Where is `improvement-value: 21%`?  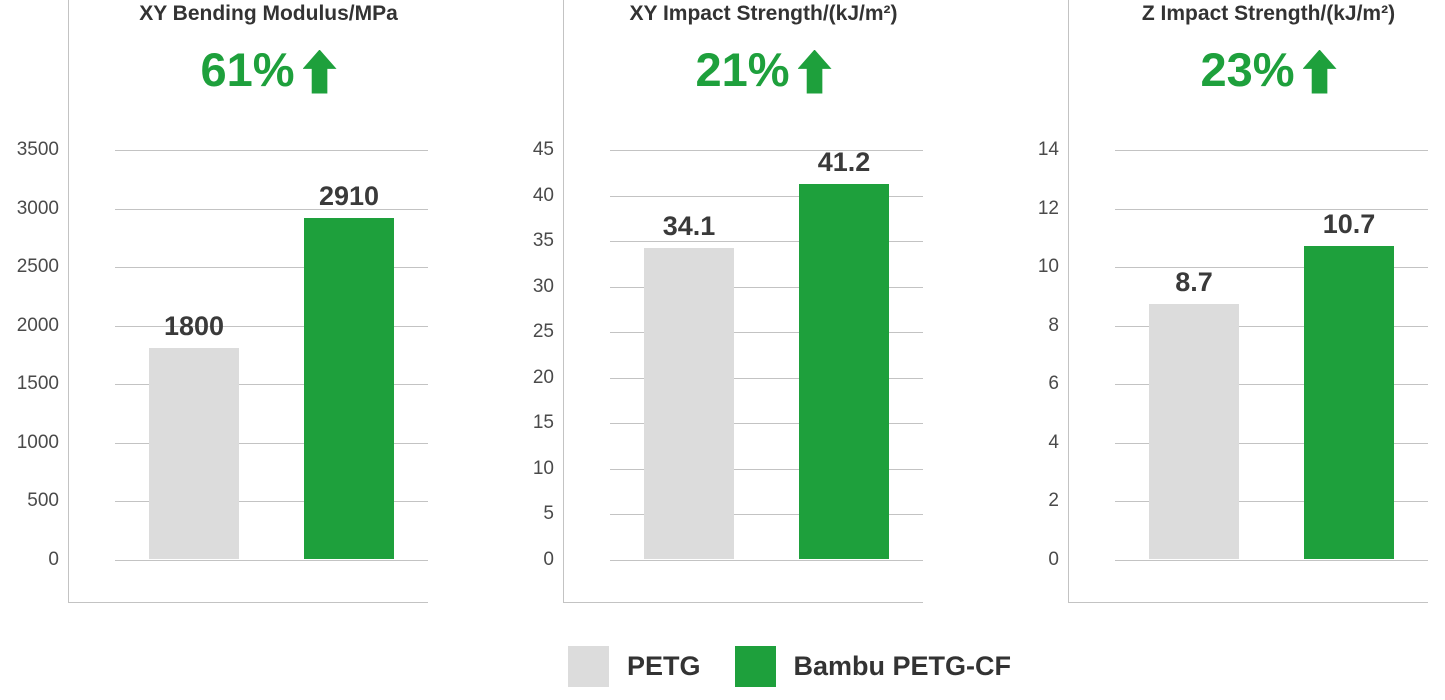 improvement-value: 21% is located at coordinates (742, 69).